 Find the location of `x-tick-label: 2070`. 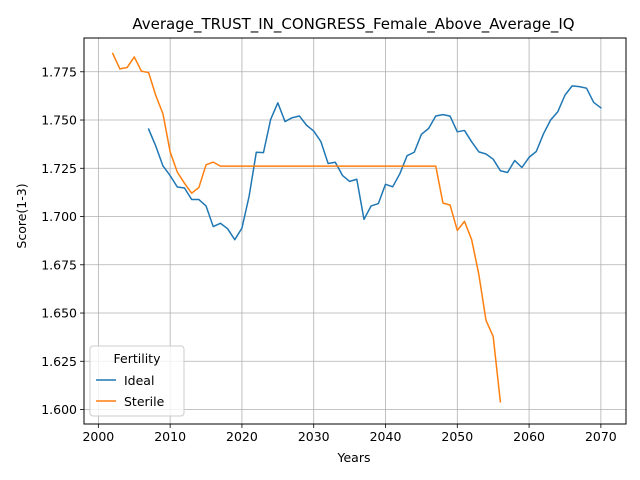

x-tick-label: 2070 is located at coordinates (601, 436).